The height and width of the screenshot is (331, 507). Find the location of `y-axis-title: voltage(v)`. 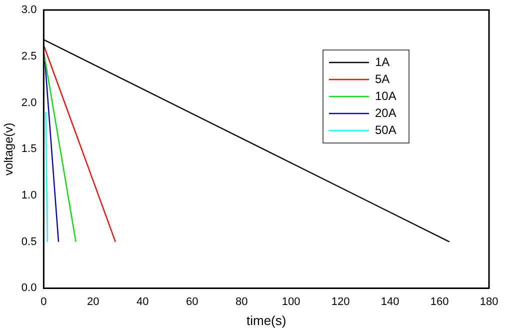

y-axis-title: voltage(v) is located at coordinates (9, 149).